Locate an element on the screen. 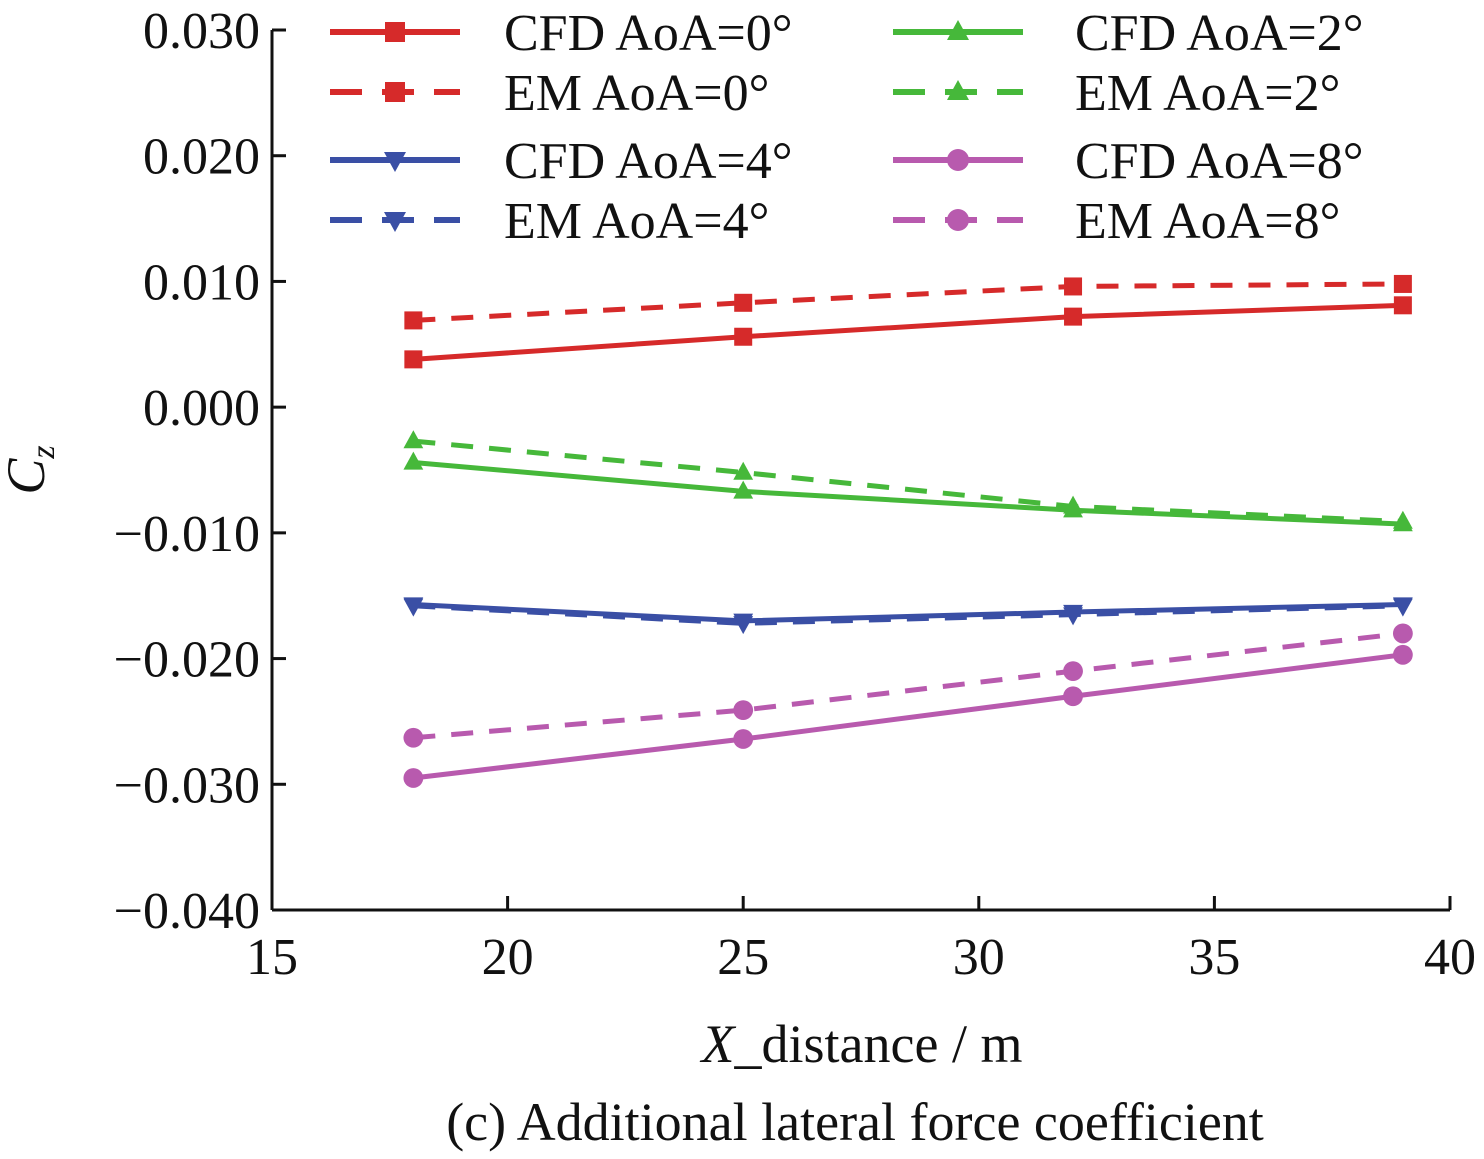  legend-label: EM AoA=0° is located at coordinates (636, 93).